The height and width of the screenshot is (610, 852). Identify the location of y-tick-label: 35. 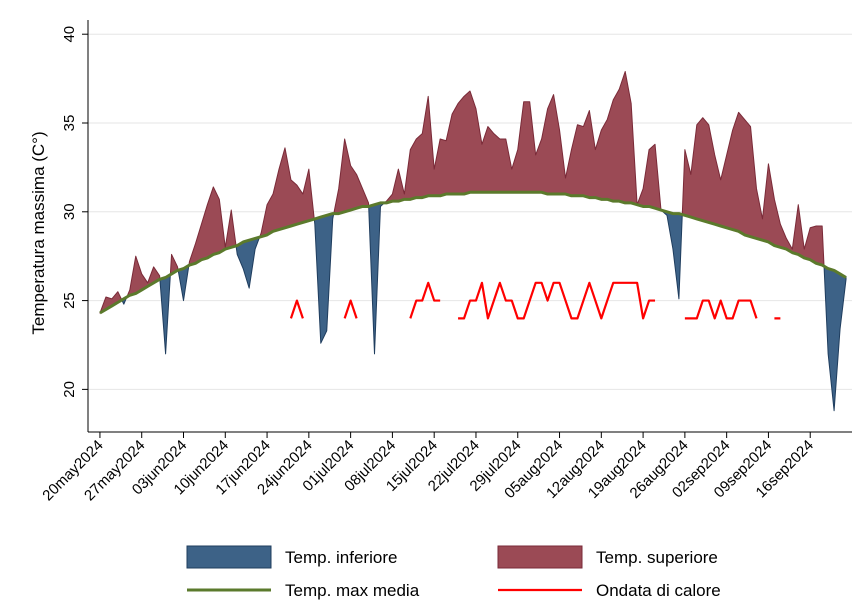
(69, 123).